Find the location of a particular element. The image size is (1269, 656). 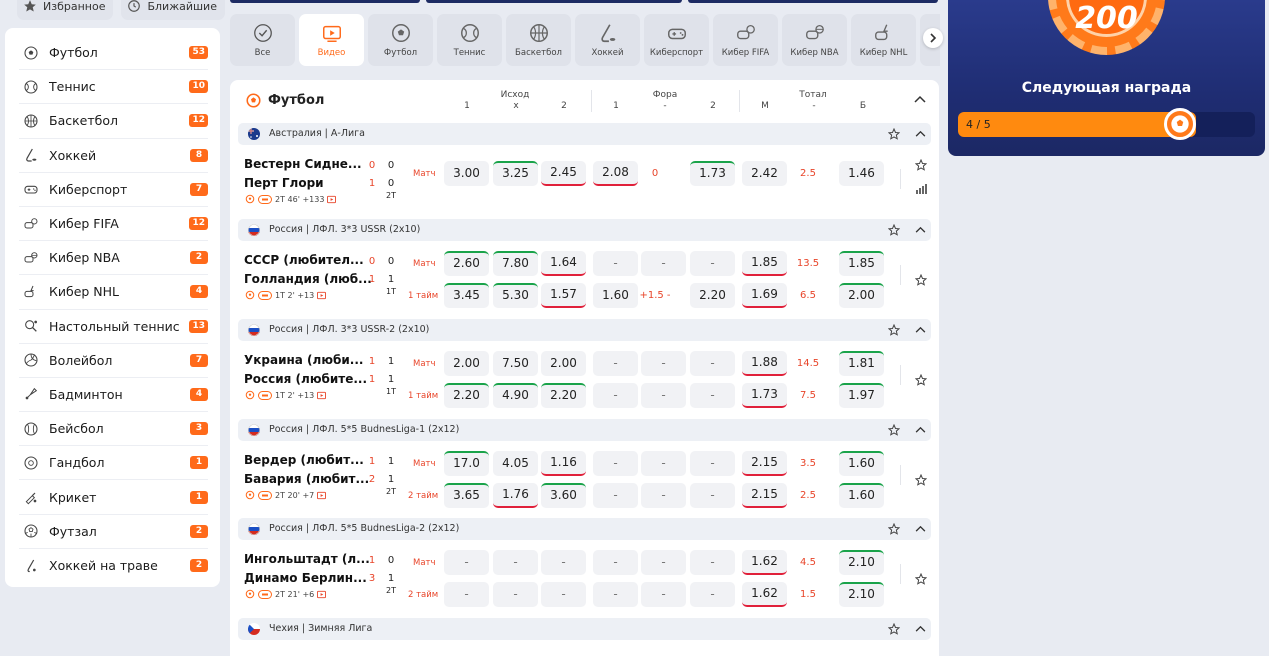

sidebar-item-volleyball: Волейбол 7 is located at coordinates (113, 361).